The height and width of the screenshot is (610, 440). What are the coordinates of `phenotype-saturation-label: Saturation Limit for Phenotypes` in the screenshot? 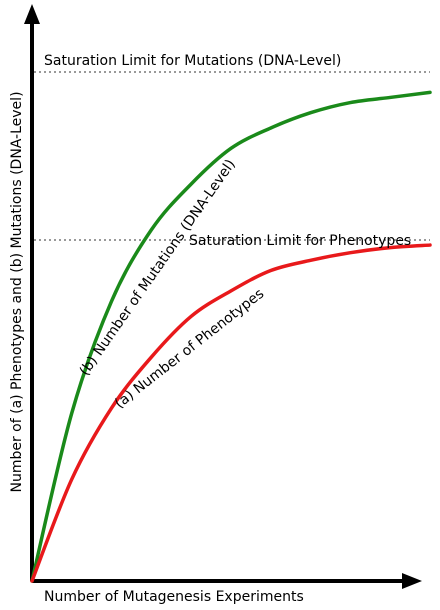 It's located at (300, 241).